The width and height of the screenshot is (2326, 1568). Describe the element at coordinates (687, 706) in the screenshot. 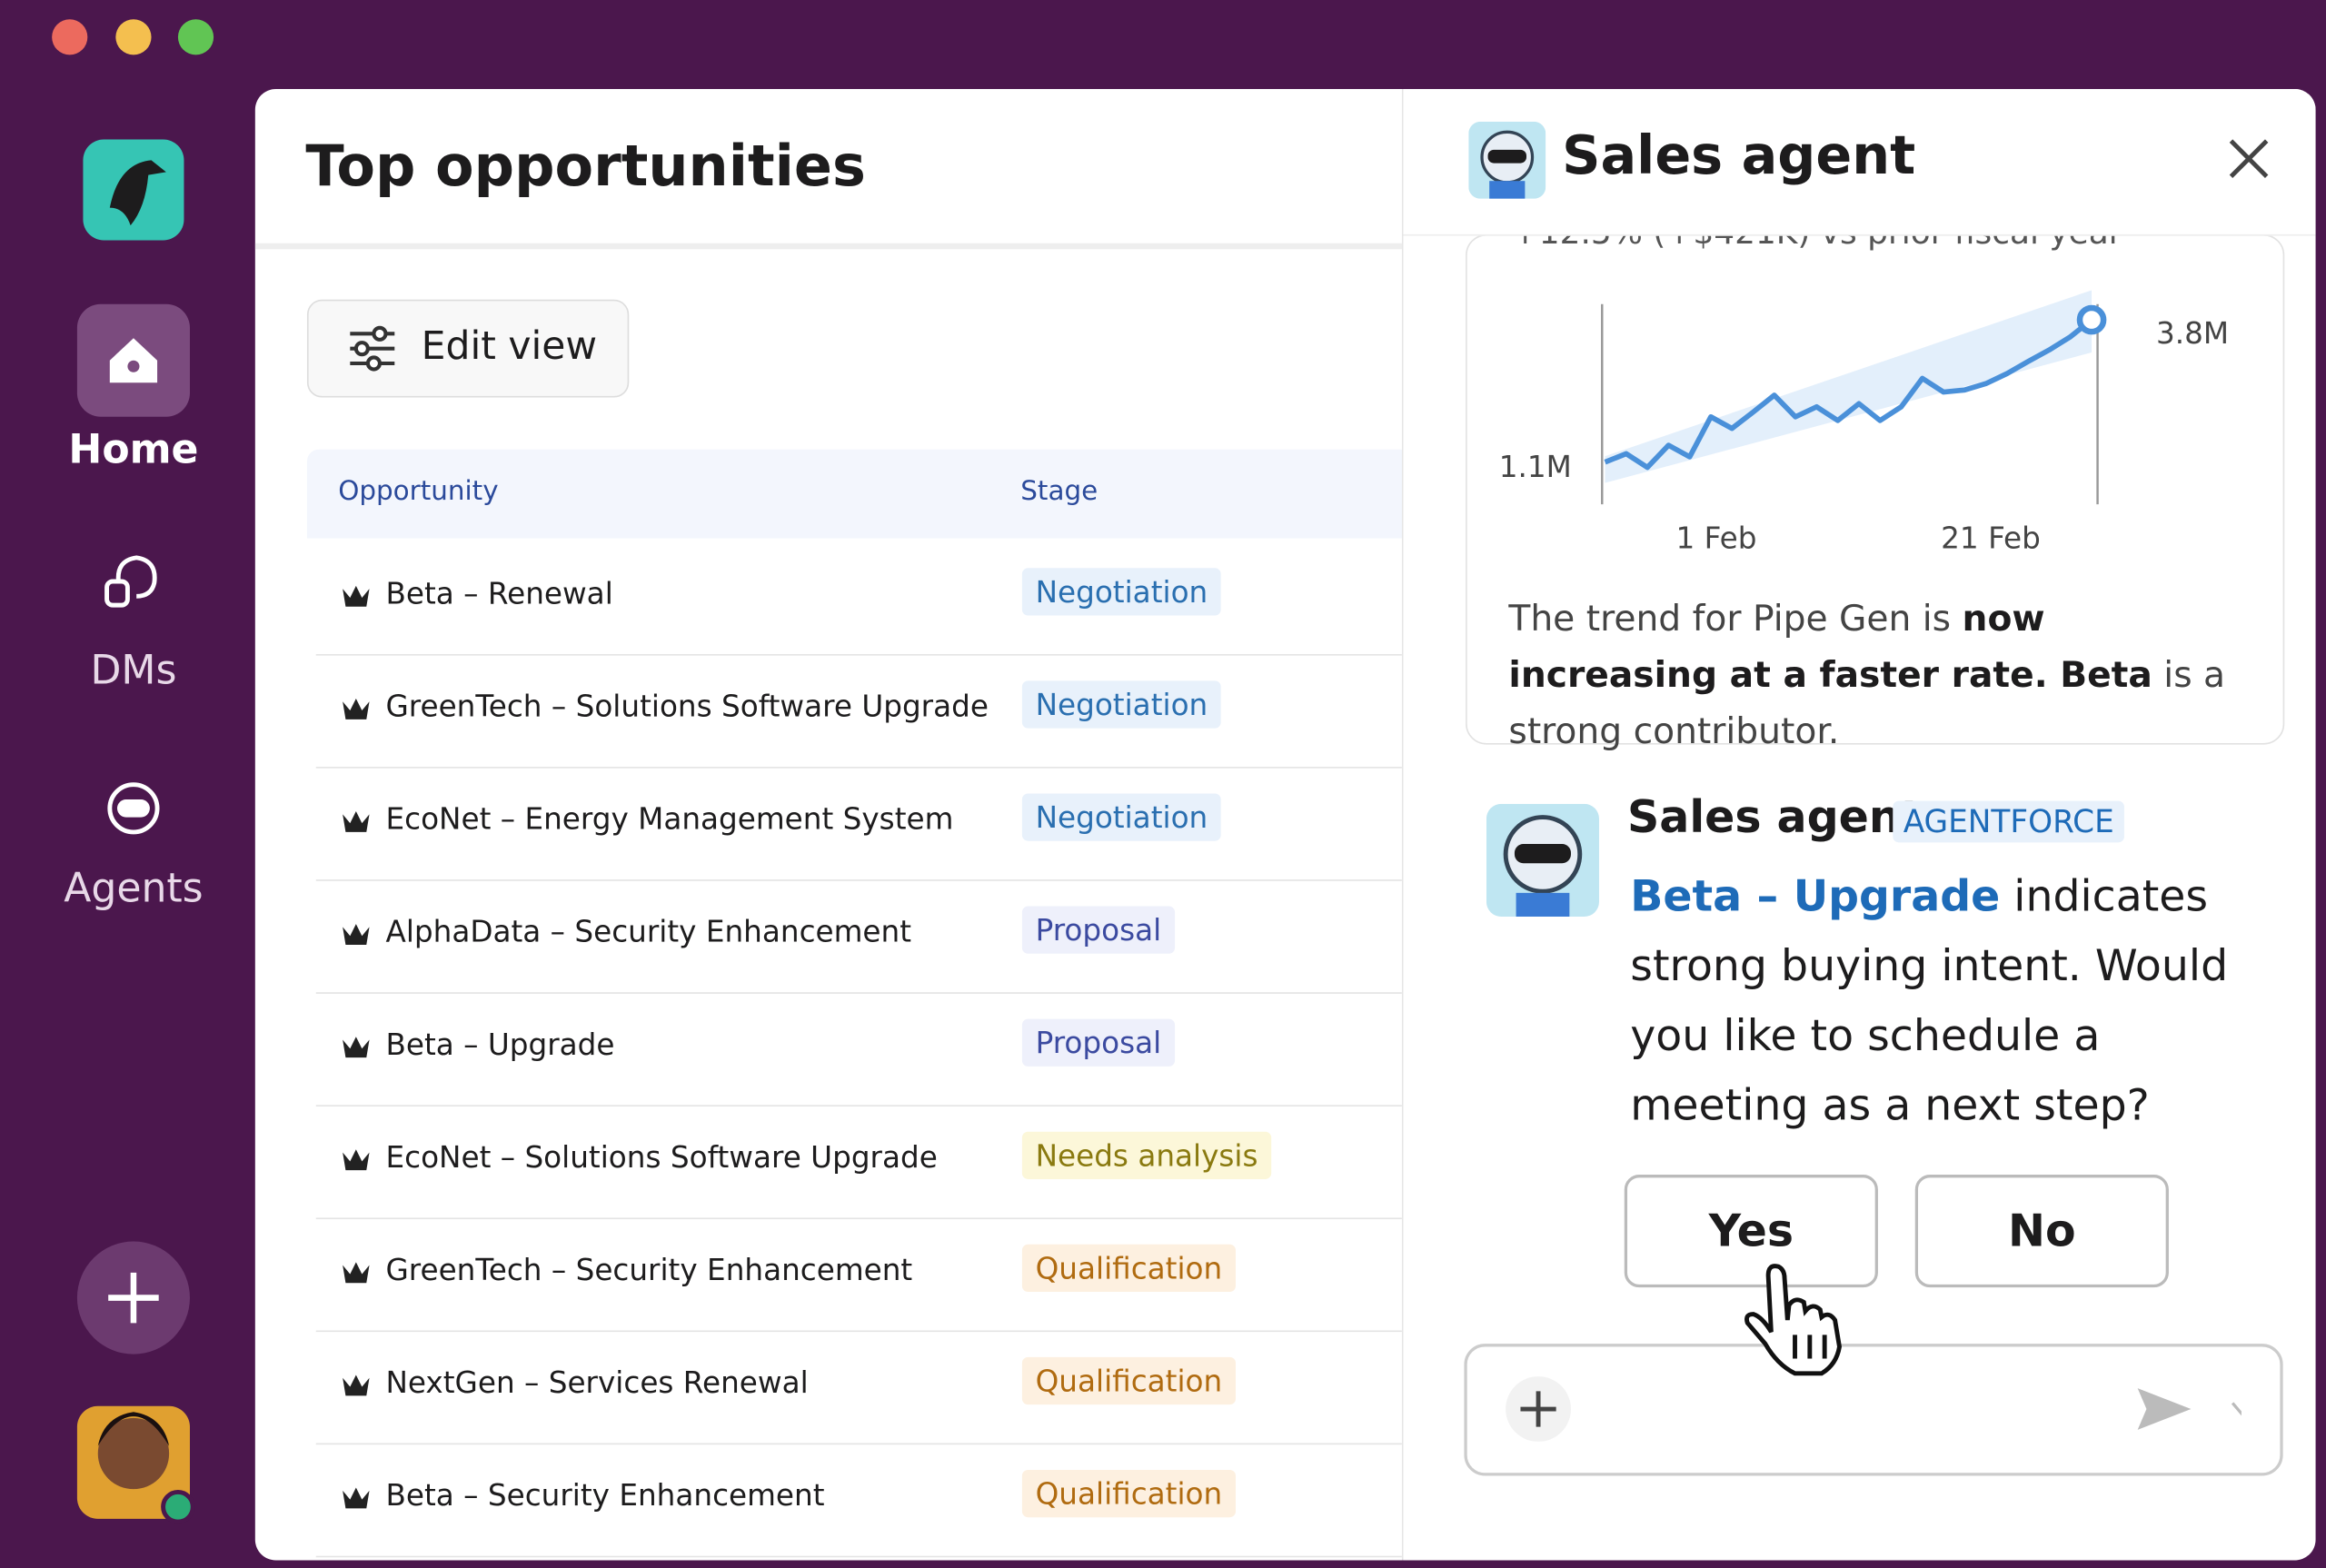

I see `opportunity-name: GreenTech – Solutions Software Upgrade` at that location.